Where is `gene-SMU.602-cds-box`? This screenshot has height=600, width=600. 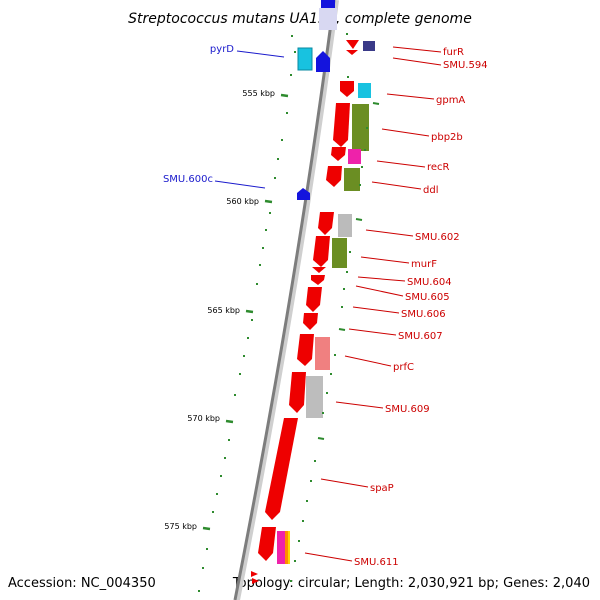
gene-SMU.602-cds-box is located at coordinates (345, 225).